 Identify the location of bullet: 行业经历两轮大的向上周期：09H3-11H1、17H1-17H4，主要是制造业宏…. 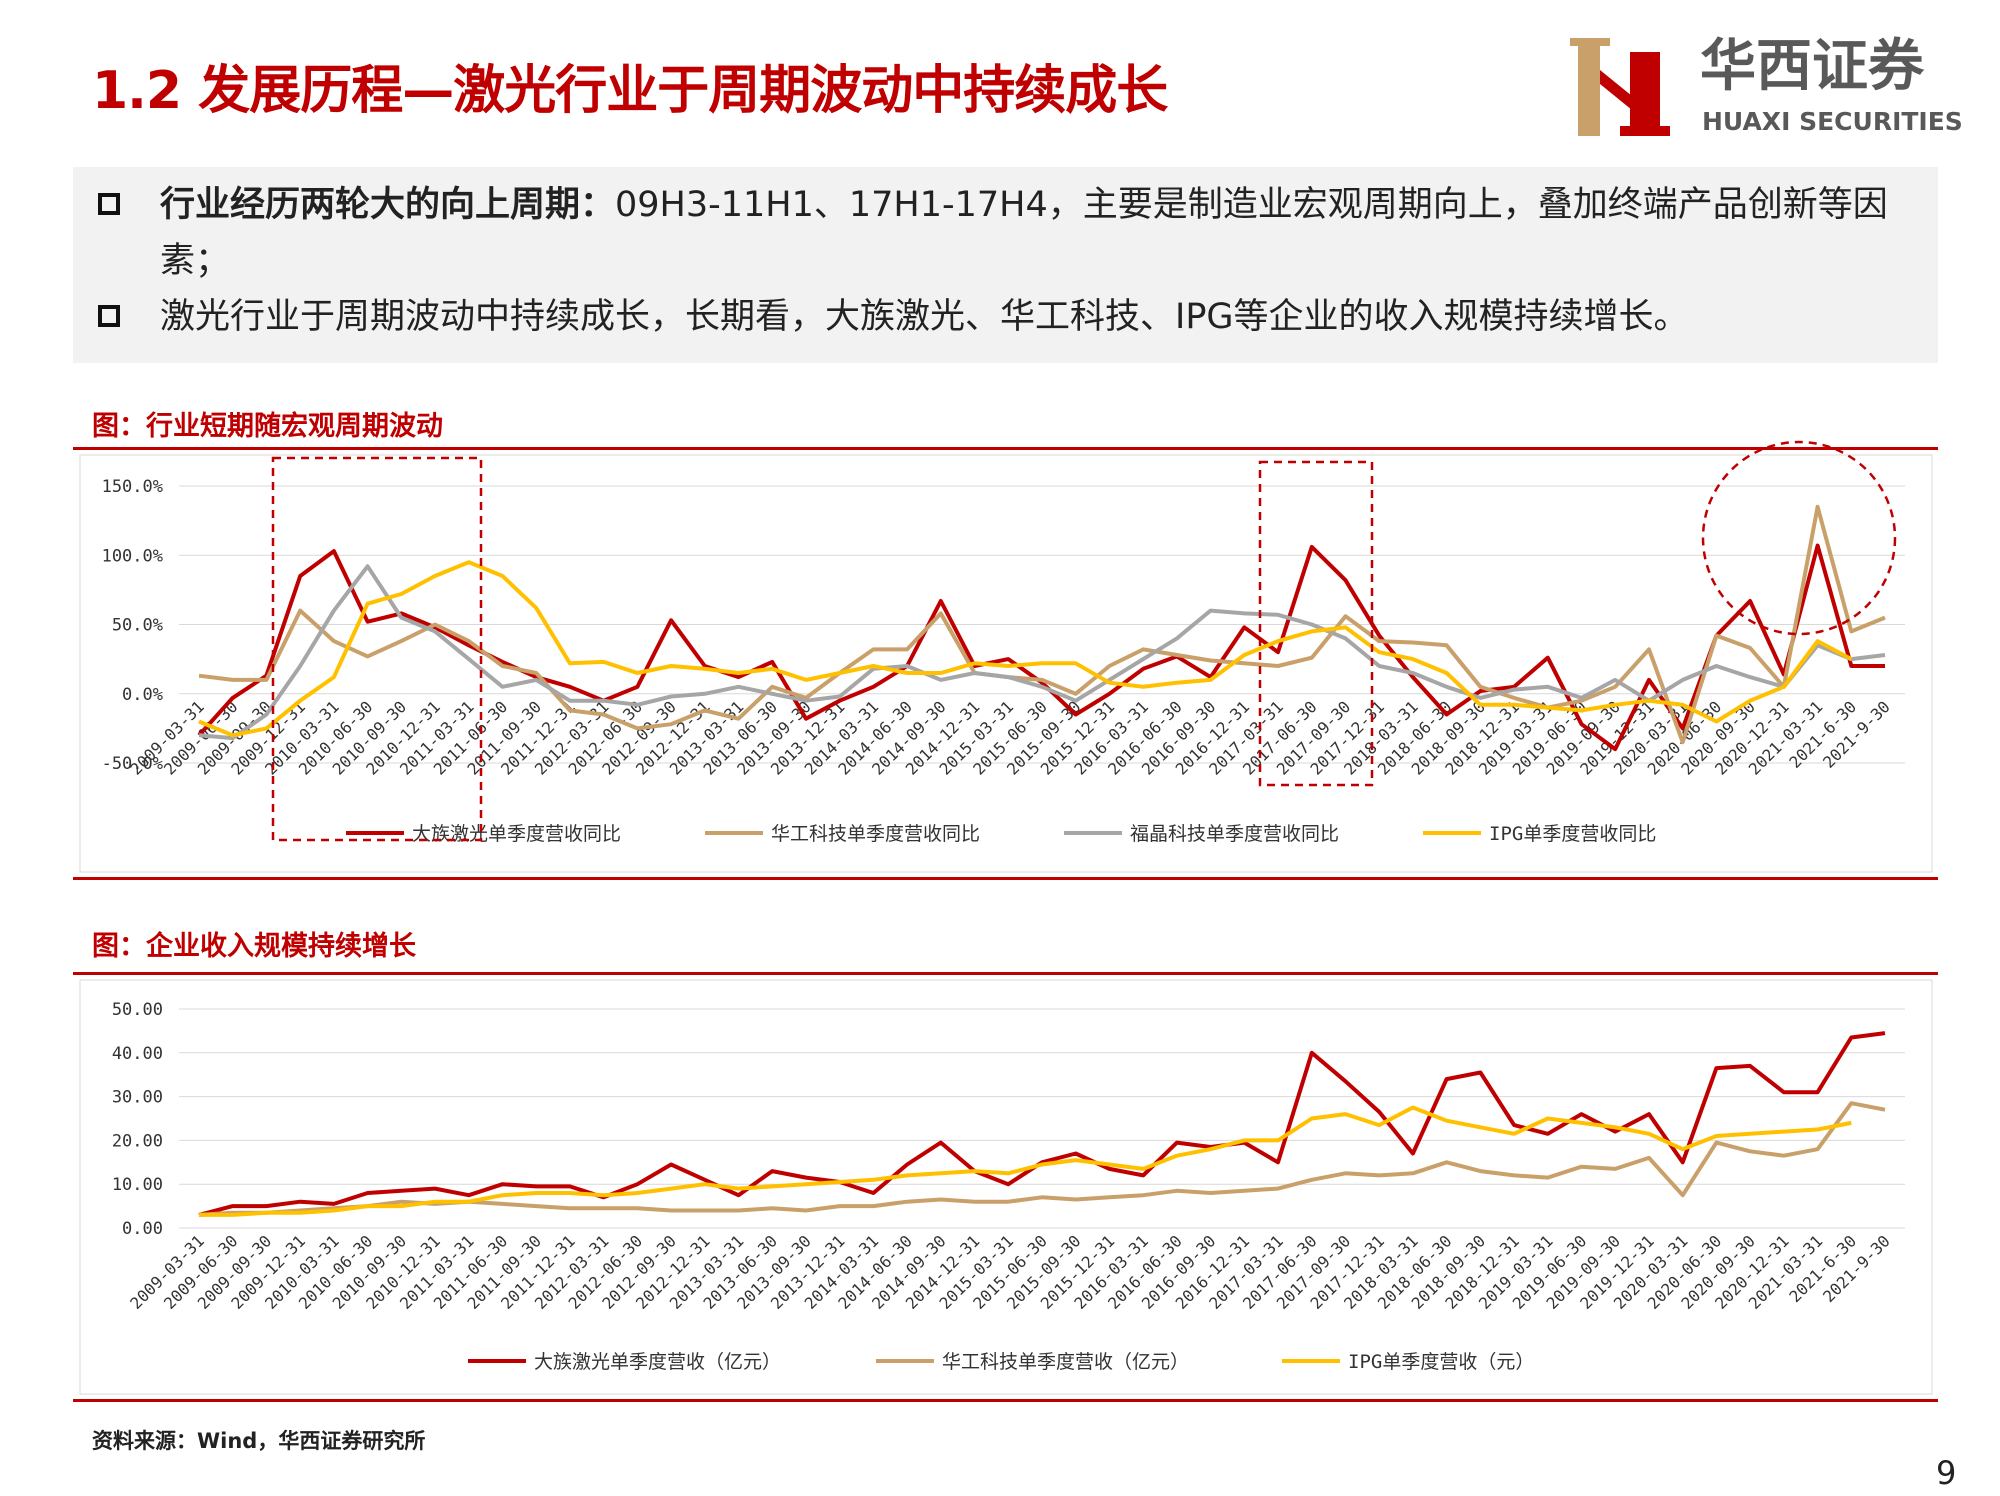
(1007, 233).